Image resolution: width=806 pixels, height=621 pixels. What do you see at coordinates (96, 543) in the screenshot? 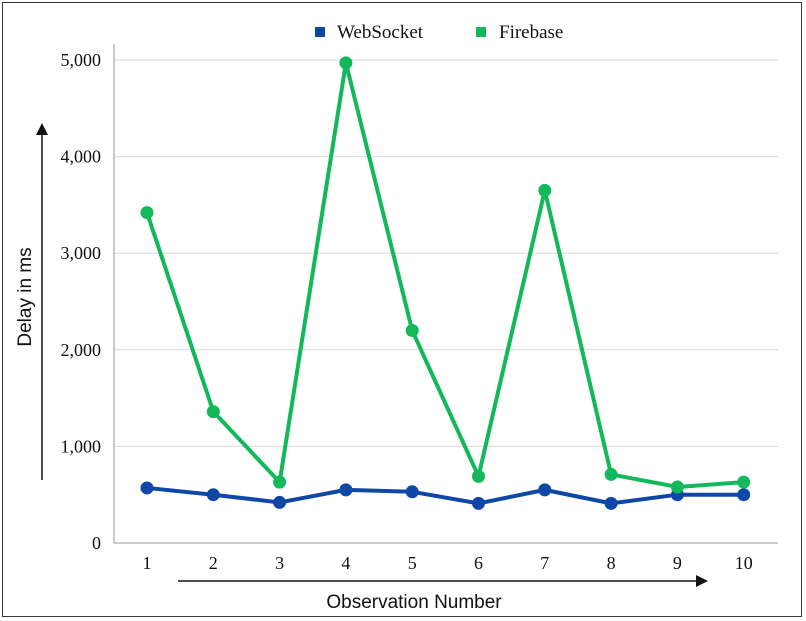
I see `y-tick-label: 0` at bounding box center [96, 543].